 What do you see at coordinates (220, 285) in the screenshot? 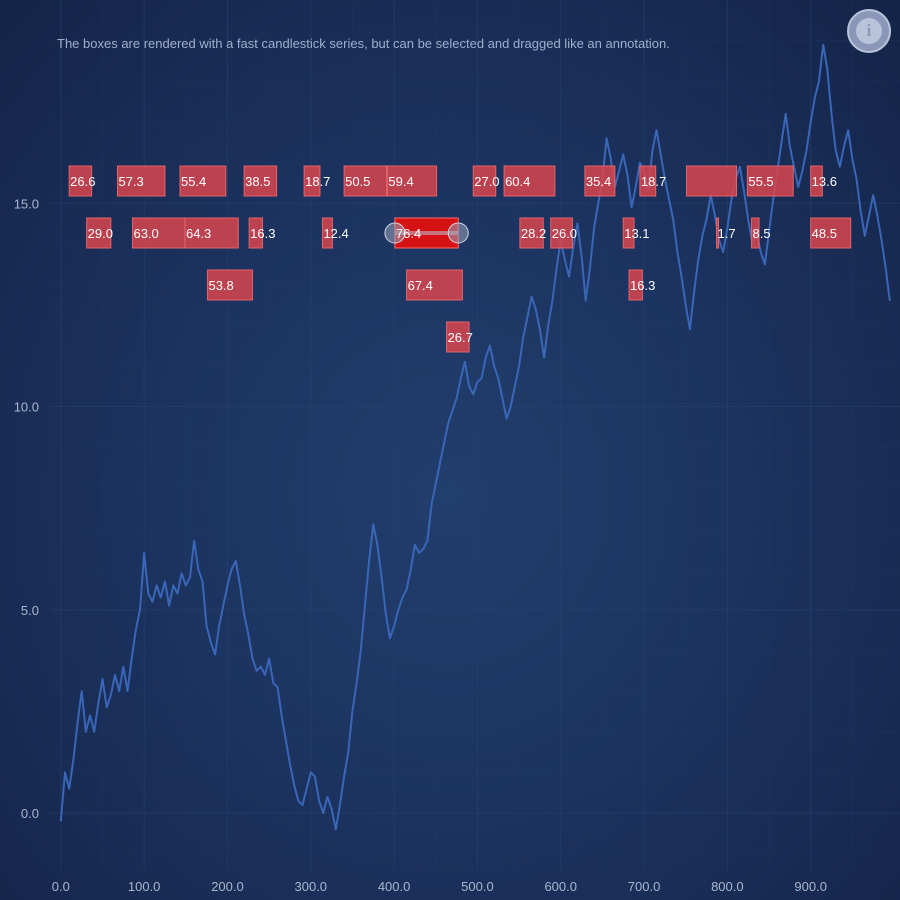
I see `box-label: 53.8` at bounding box center [220, 285].